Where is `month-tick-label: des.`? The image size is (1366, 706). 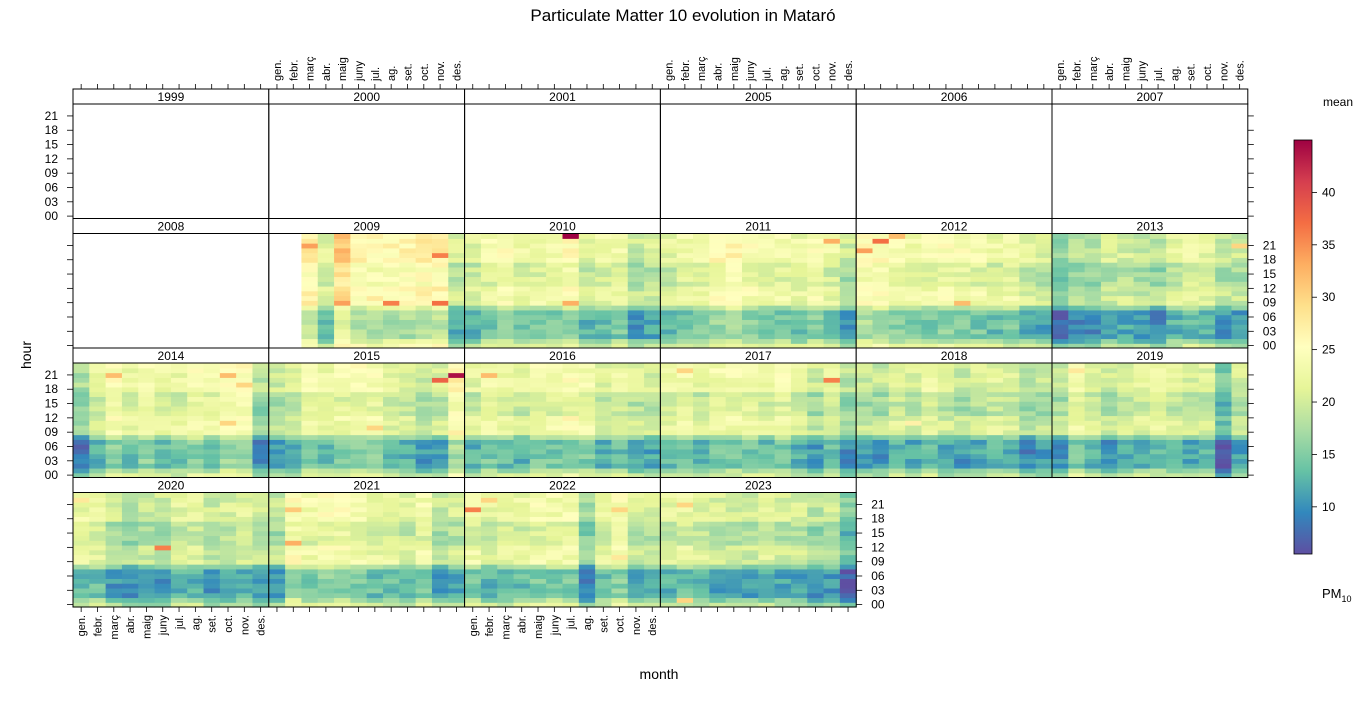
month-tick-label: des. is located at coordinates (849, 70).